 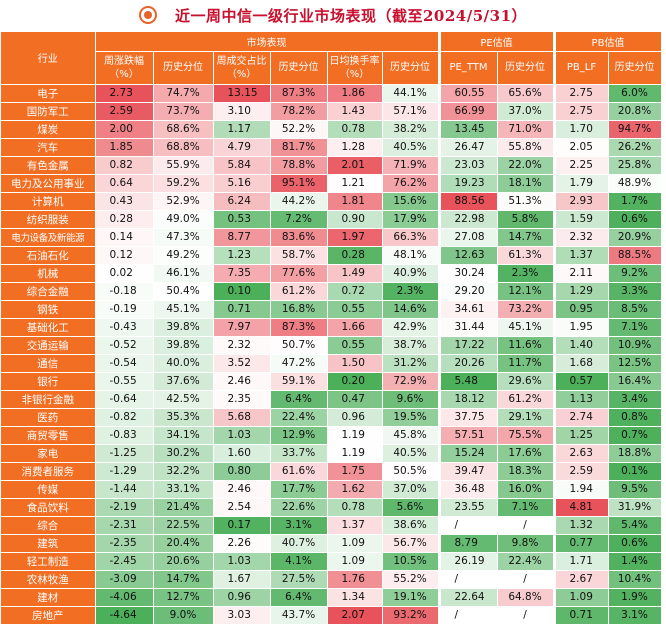 What do you see at coordinates (467, 399) in the screenshot?
I see `pe-ttm-cell: 18.12` at bounding box center [467, 399].